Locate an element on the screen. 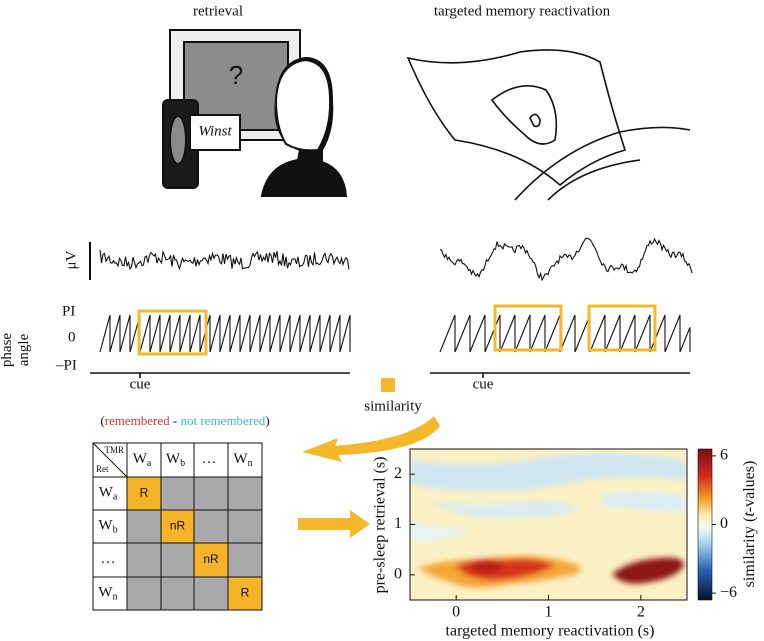 The width and height of the screenshot is (764, 641). phase-label-line: phase is located at coordinates (7, 350).